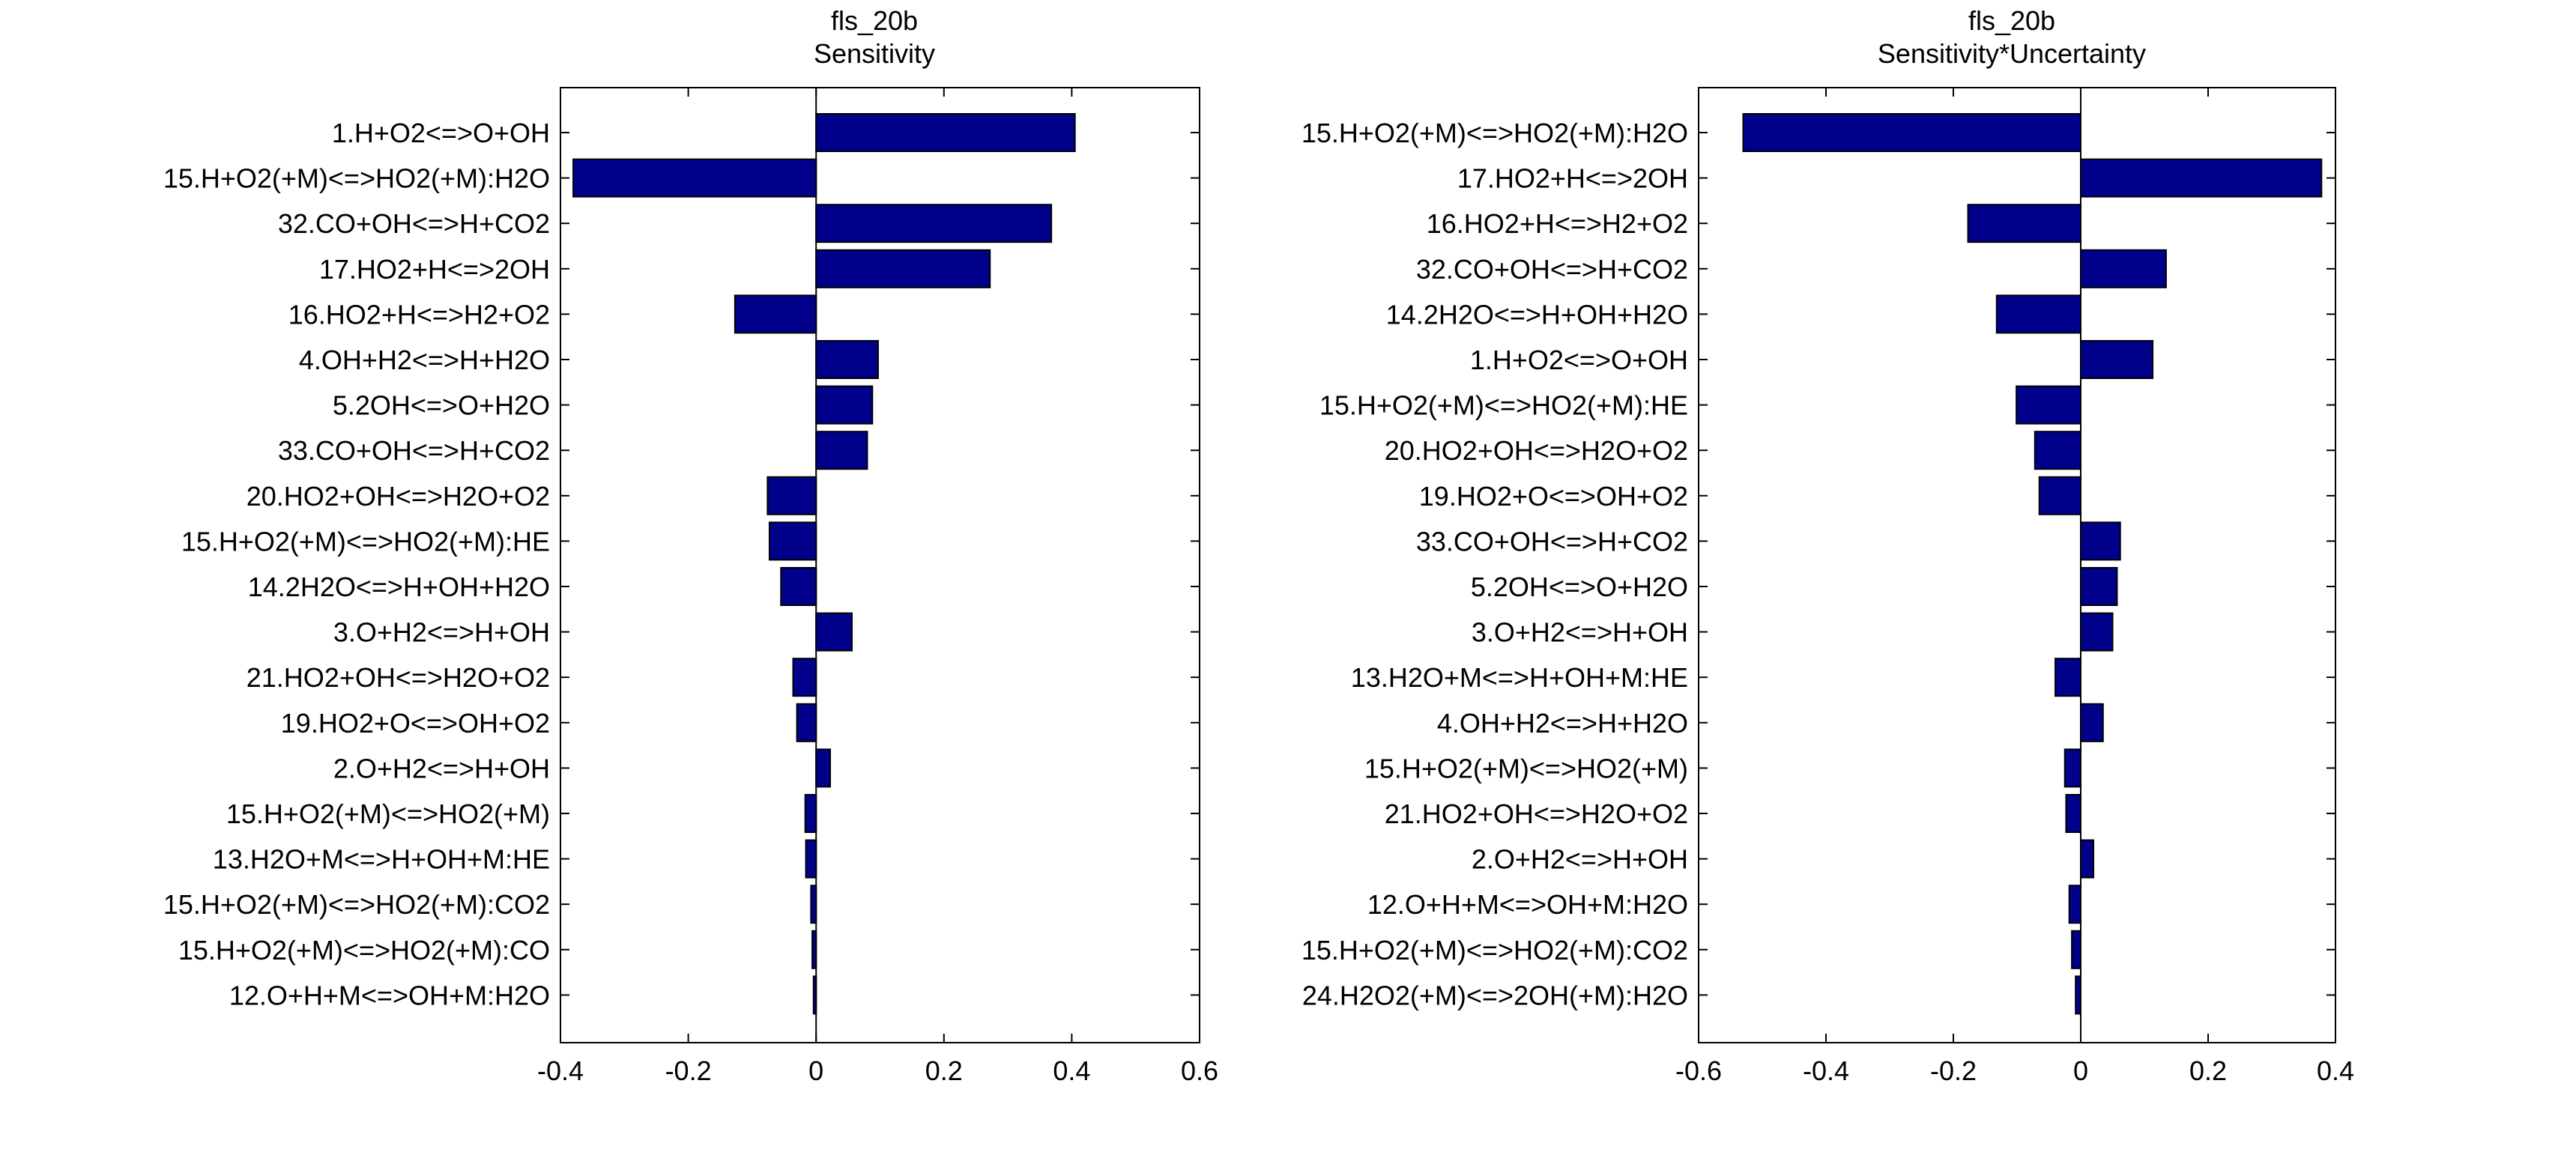  Describe the element at coordinates (1199, 1070) in the screenshot. I see `x-tick-label: 0.6` at that location.